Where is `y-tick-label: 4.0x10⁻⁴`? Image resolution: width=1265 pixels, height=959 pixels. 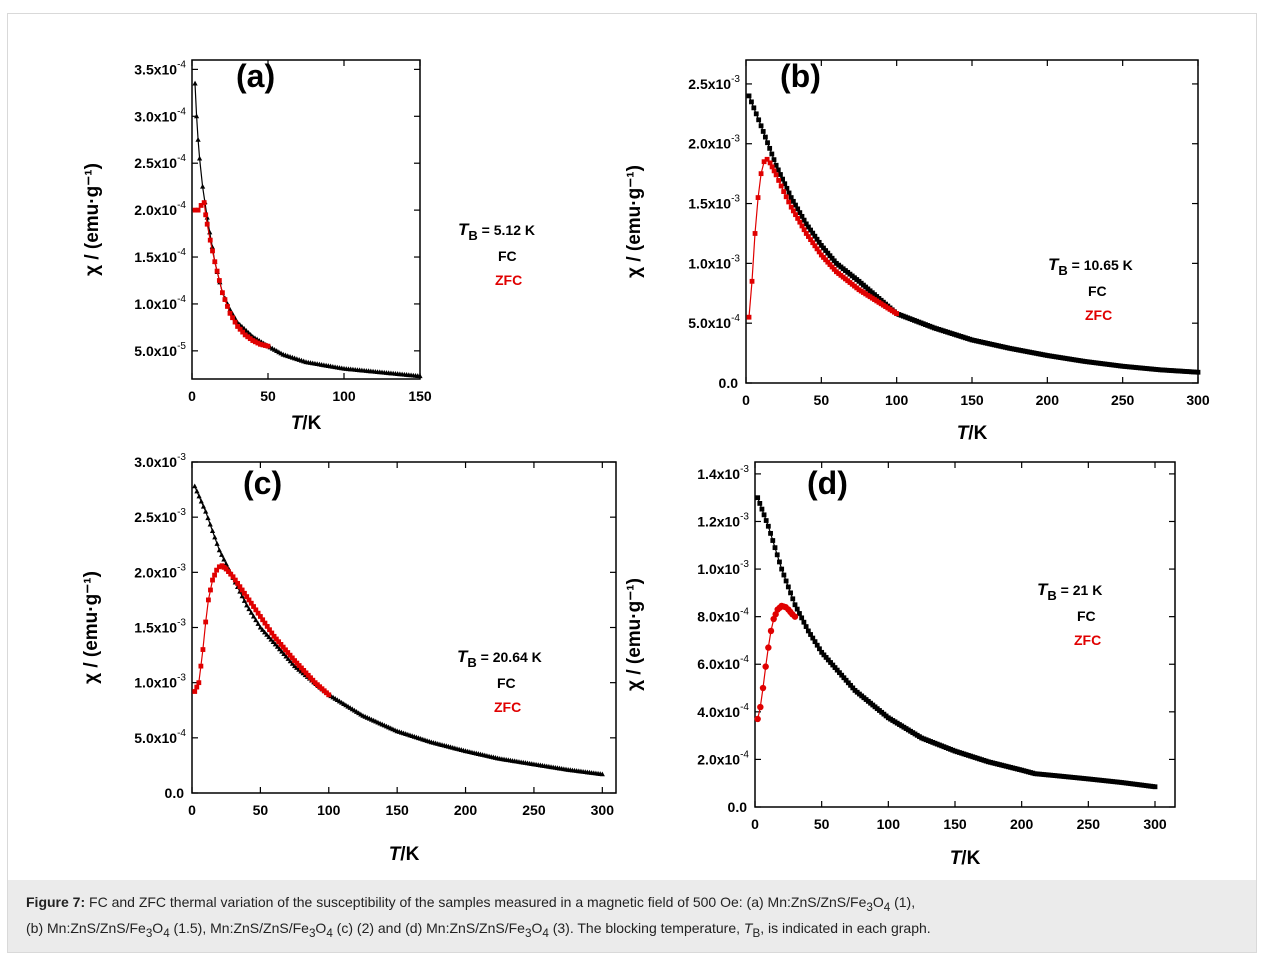
y-tick-label: 4.0x10⁻⁴ is located at coordinates (723, 711).